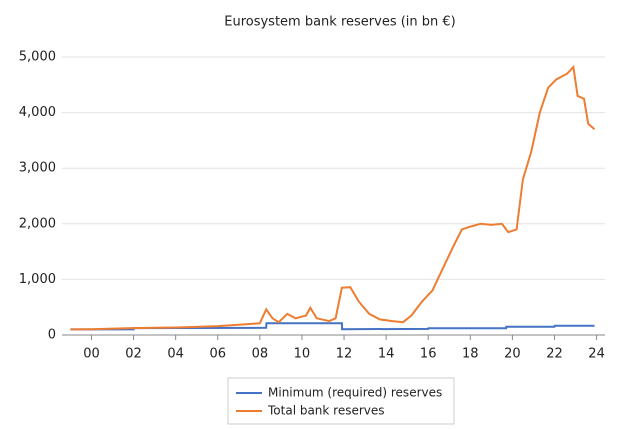  What do you see at coordinates (596, 354) in the screenshot?
I see `x-tick-label: 24` at bounding box center [596, 354].